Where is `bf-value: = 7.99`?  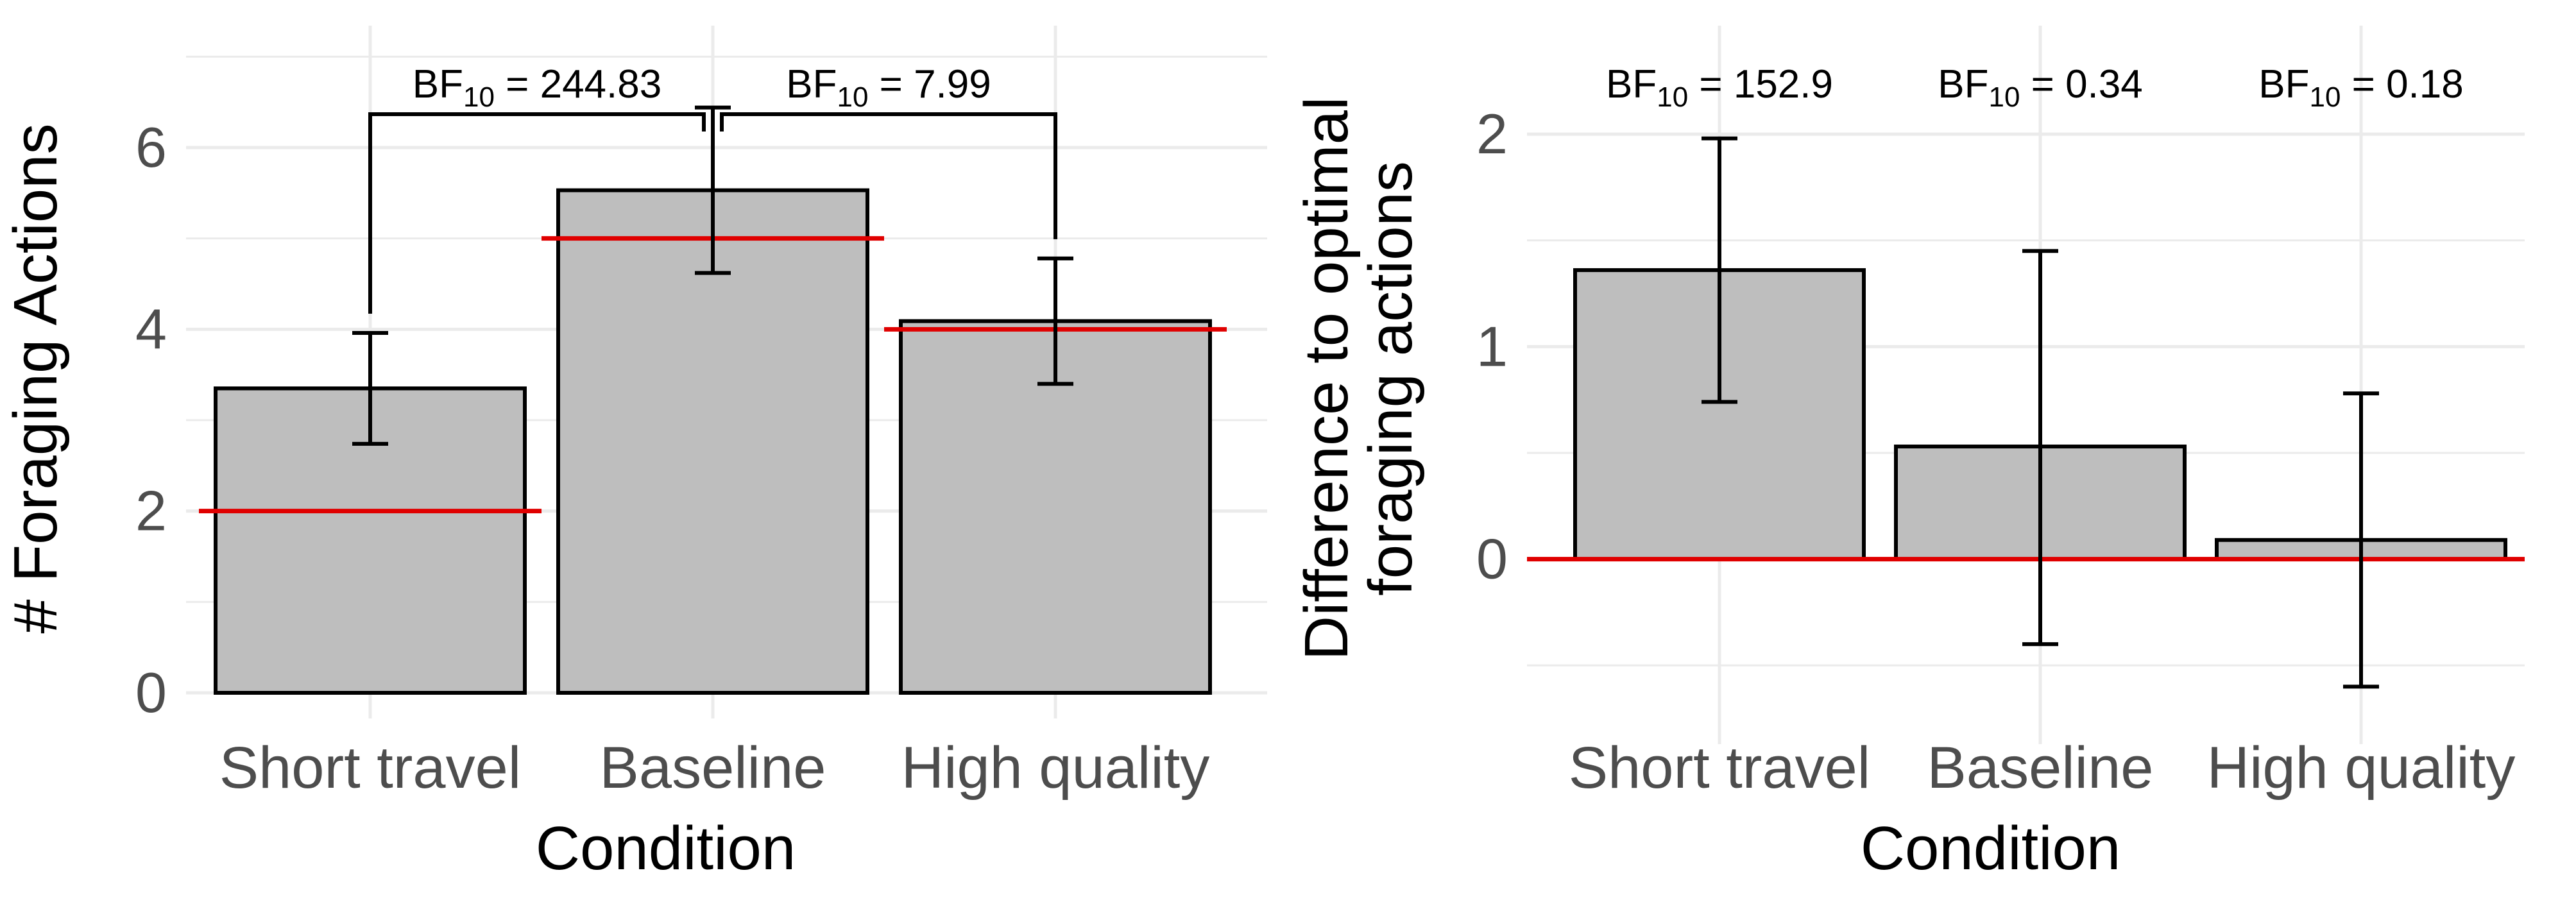
bf-value: = 7.99 is located at coordinates (929, 84).